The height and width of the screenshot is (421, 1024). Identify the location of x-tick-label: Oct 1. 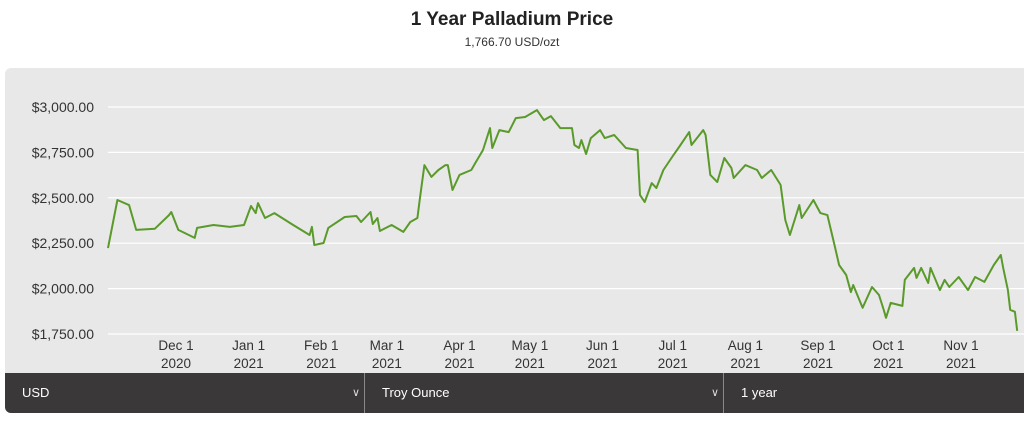
(888, 345).